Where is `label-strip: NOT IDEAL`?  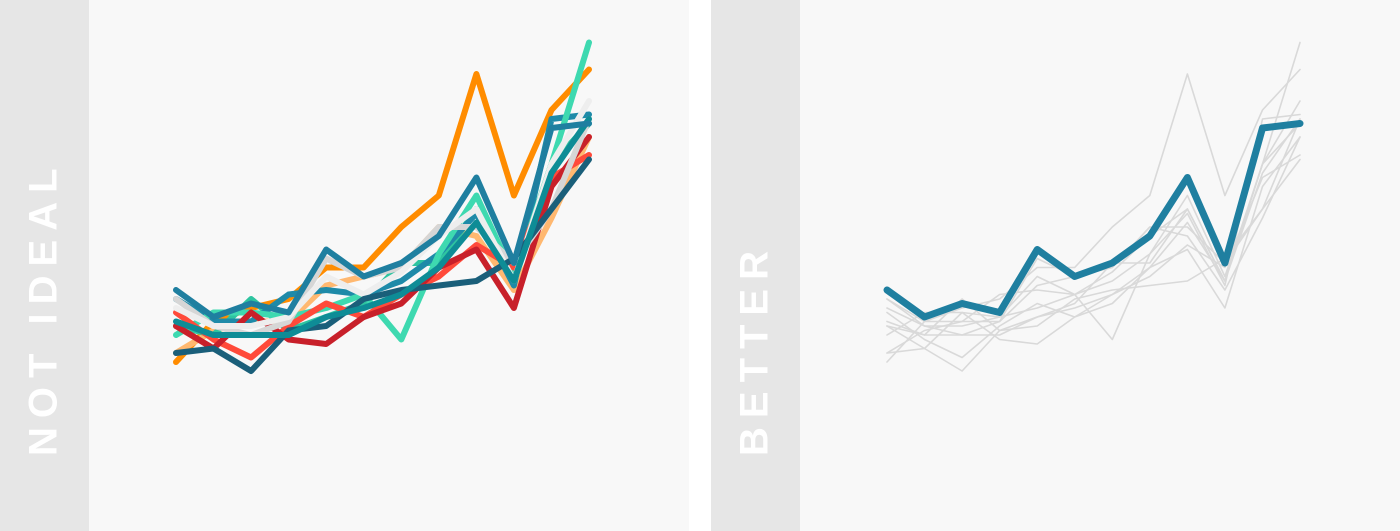 label-strip: NOT IDEAL is located at coordinates (44, 265).